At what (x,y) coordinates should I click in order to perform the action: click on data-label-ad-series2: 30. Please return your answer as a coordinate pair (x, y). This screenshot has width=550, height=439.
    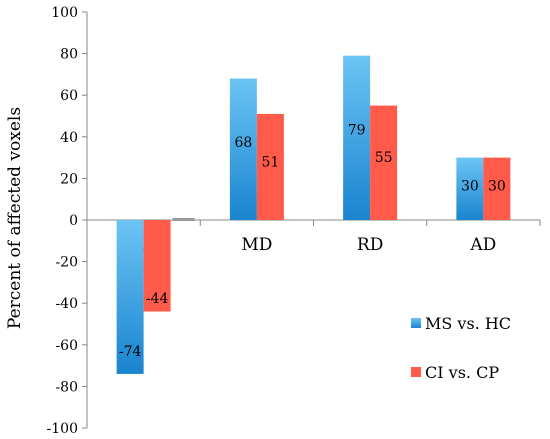
    Looking at the image, I should click on (497, 187).